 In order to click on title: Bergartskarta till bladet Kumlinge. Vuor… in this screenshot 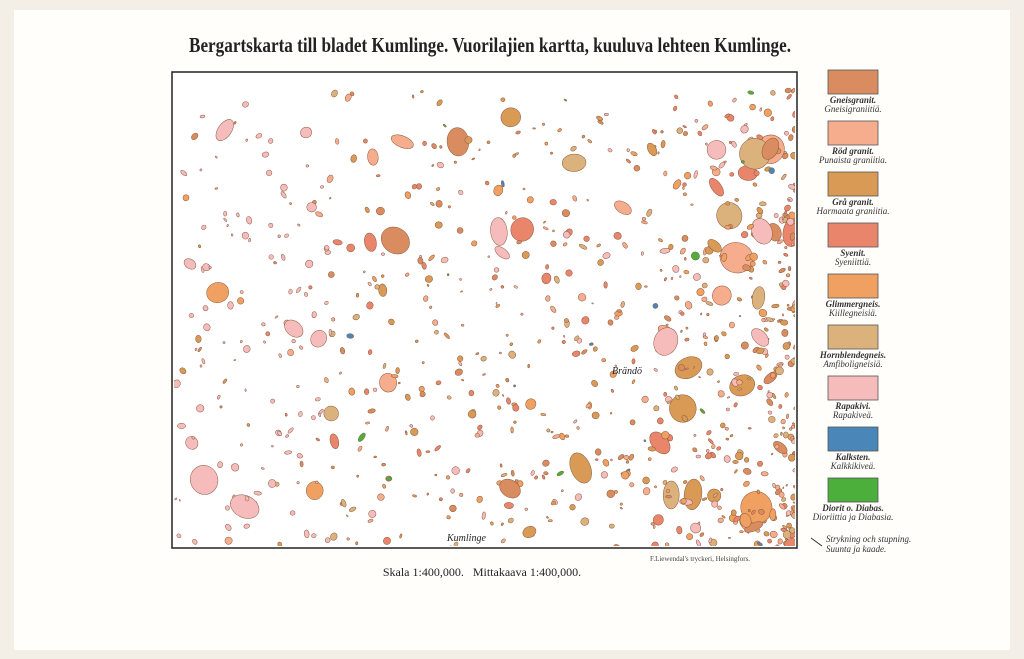, I will do `click(490, 45)`.